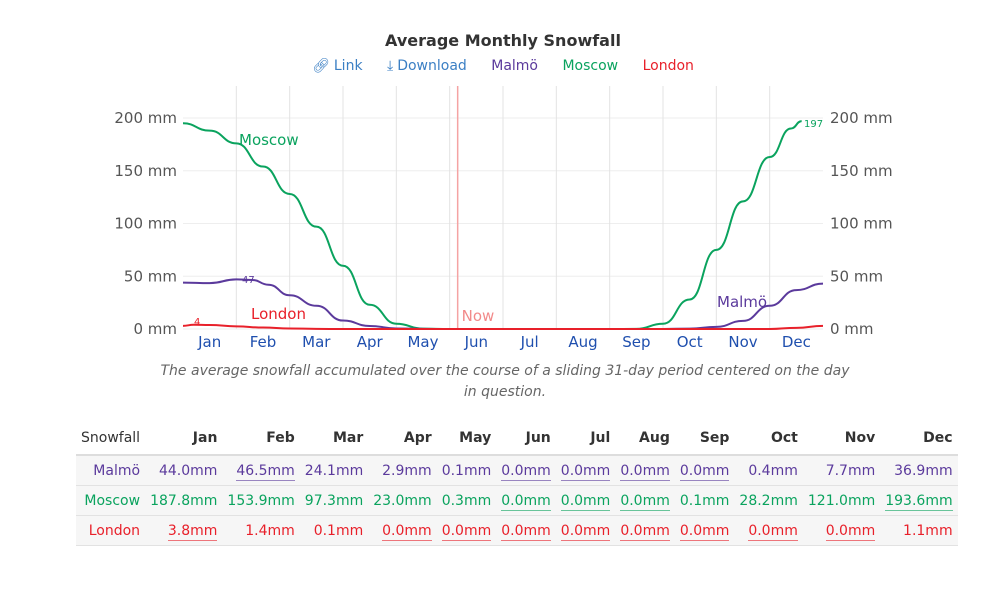 The image size is (996, 589). I want to click on column-header: Feb, so click(261, 440).